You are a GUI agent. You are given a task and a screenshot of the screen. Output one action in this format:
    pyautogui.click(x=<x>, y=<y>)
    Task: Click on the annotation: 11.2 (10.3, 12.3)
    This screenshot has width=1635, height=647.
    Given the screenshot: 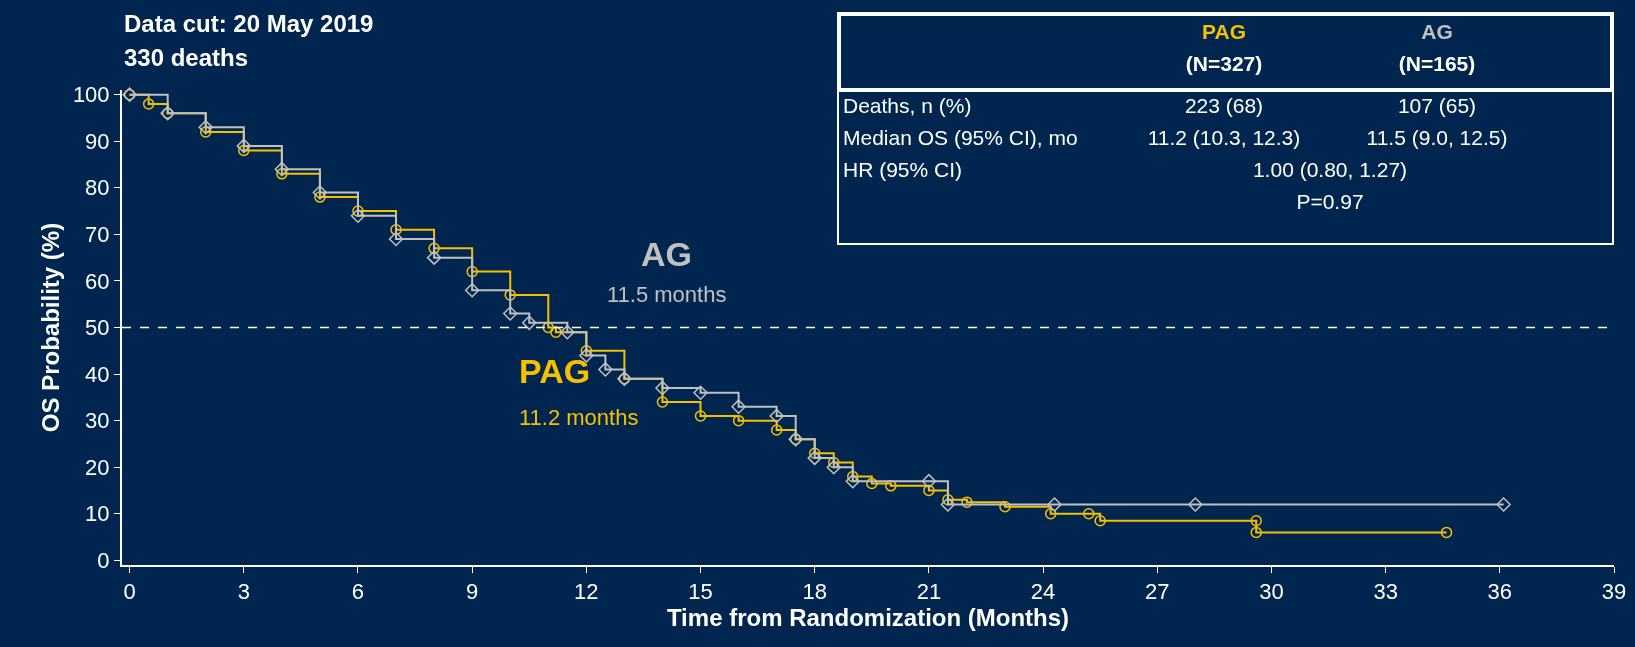 What is the action you would take?
    pyautogui.click(x=1224, y=138)
    